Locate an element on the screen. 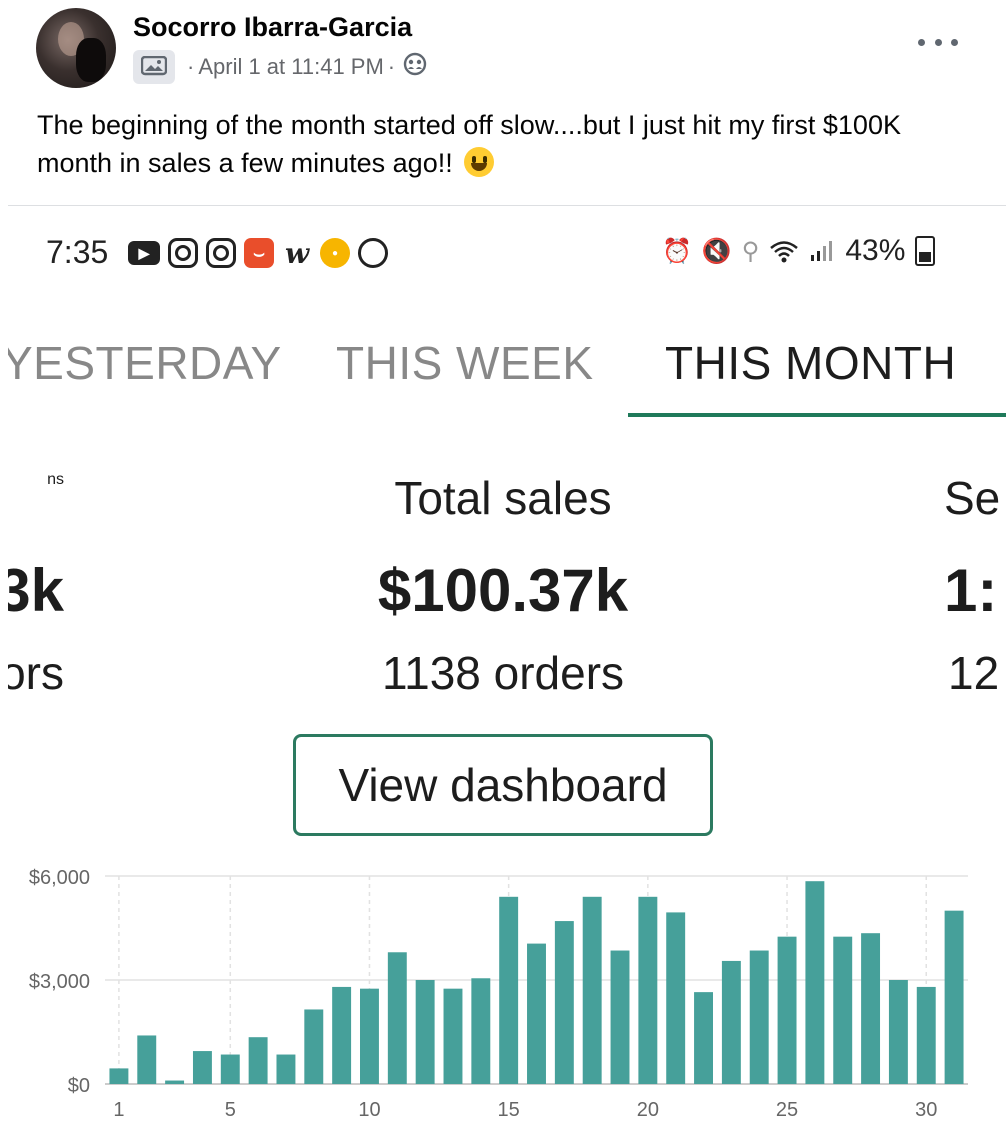 This screenshot has height=1131, width=1006. post-meta: · April 1 at 11:41 PM · is located at coordinates (280, 67).